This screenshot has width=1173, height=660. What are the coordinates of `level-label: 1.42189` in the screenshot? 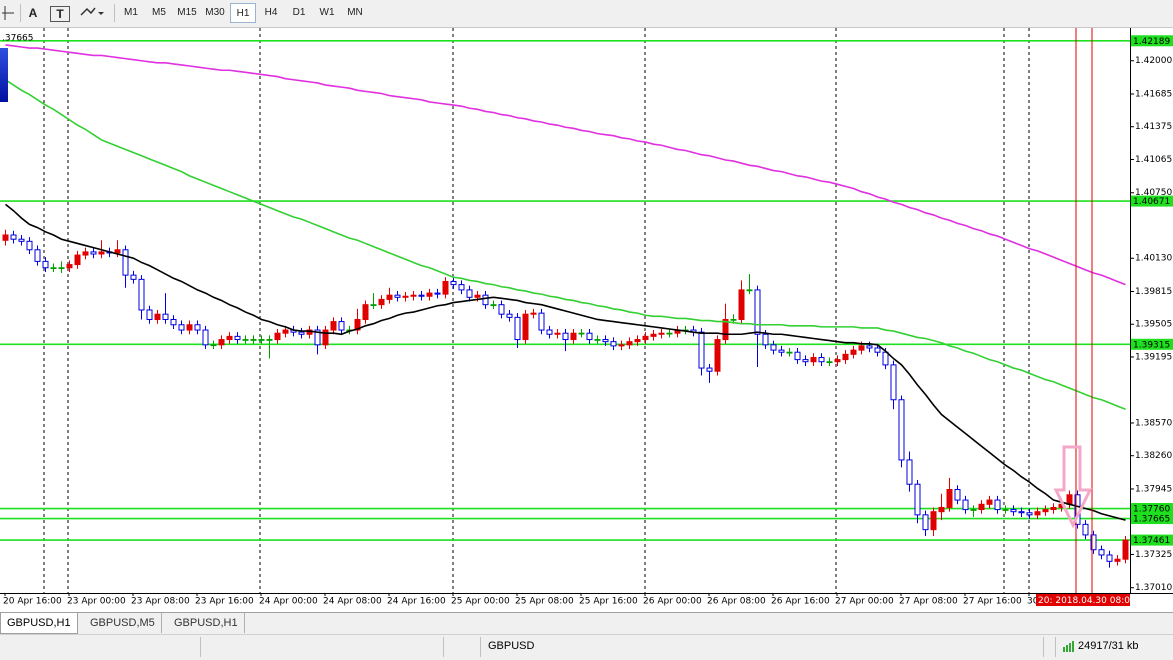 It's located at (1151, 42).